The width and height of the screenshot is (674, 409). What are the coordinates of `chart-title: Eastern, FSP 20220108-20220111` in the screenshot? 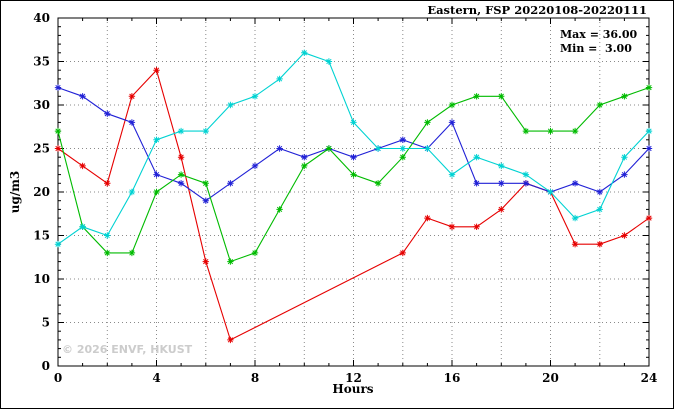 It's located at (537, 10).